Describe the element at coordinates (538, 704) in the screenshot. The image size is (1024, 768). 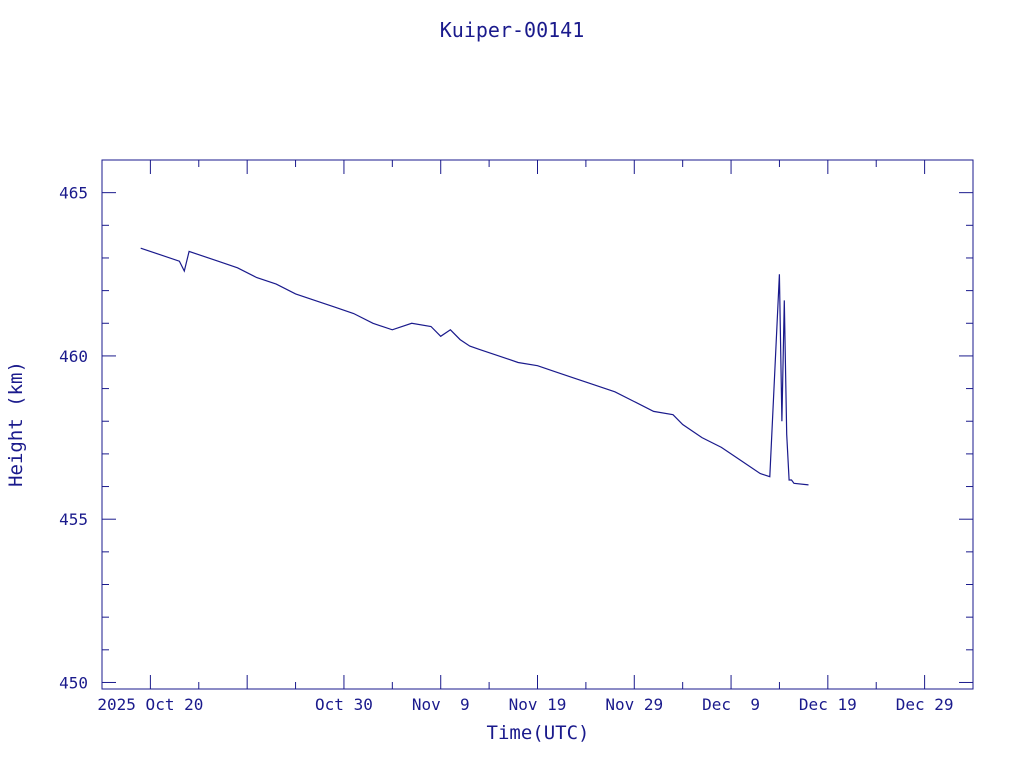
I see `x-tick-label: Nov 19` at that location.